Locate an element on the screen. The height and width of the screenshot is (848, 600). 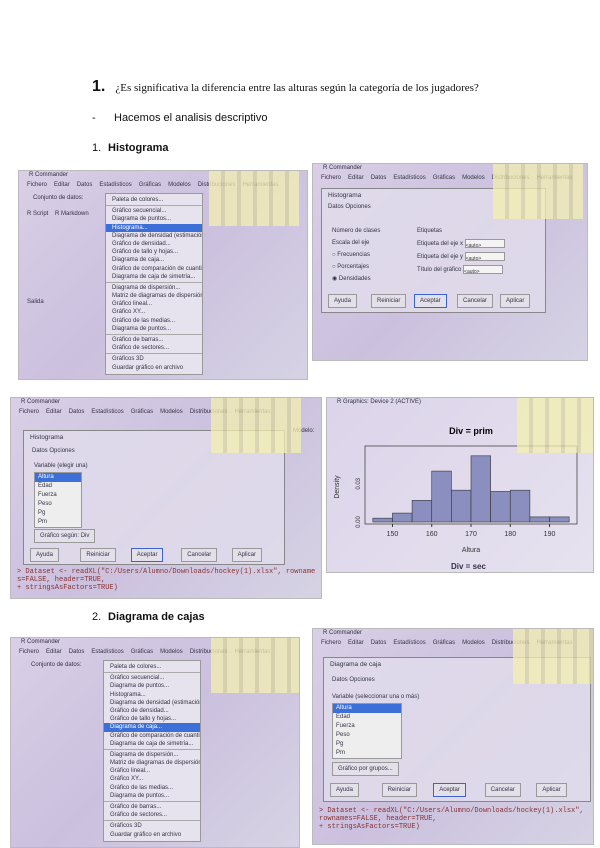
cancel-button: Cancelar is located at coordinates (475, 301).